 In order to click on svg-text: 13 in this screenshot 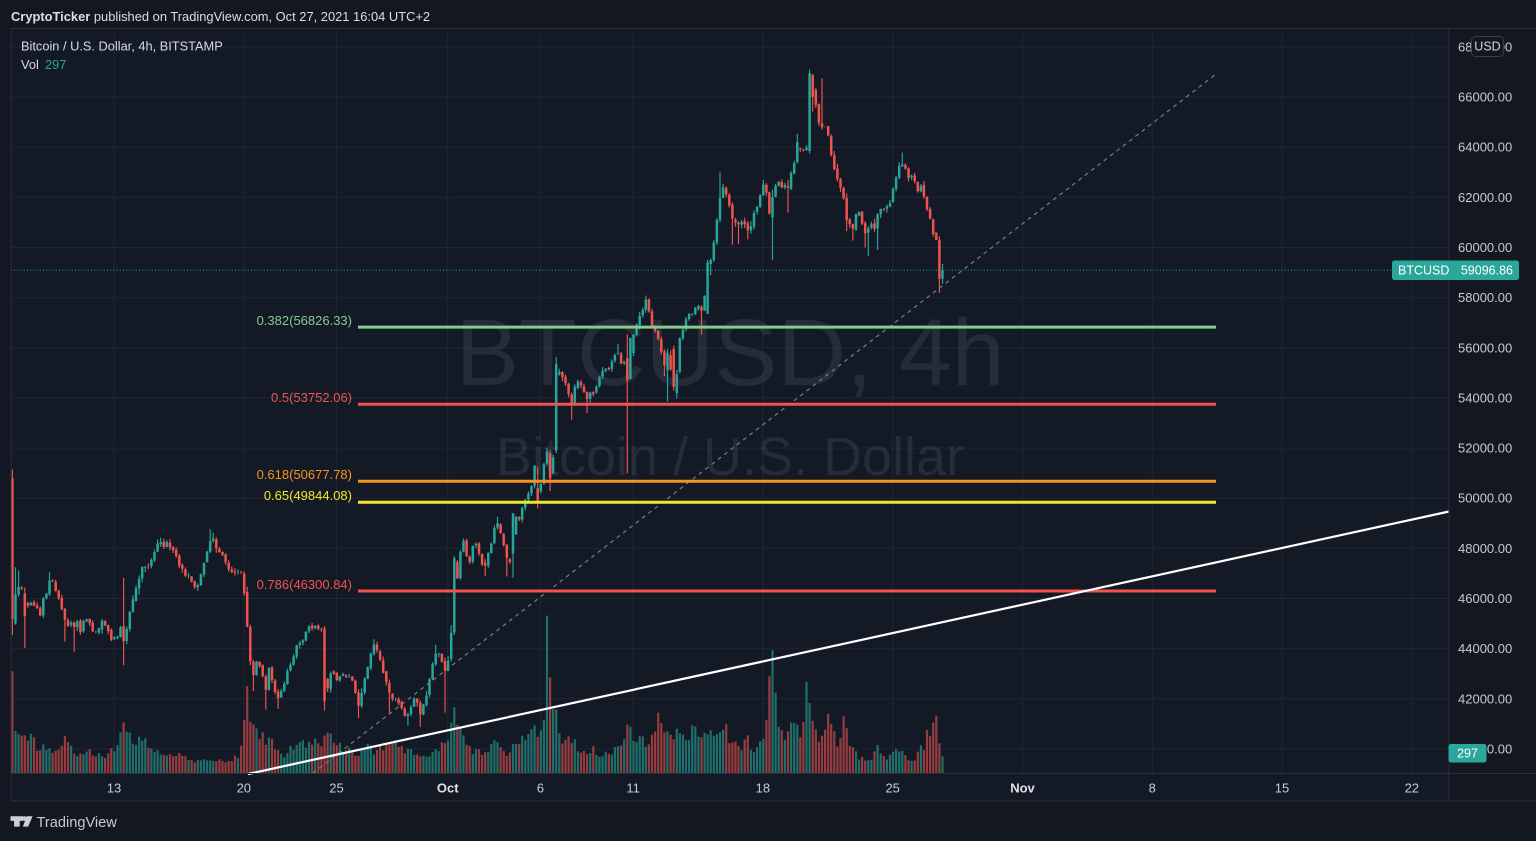, I will do `click(114, 788)`.